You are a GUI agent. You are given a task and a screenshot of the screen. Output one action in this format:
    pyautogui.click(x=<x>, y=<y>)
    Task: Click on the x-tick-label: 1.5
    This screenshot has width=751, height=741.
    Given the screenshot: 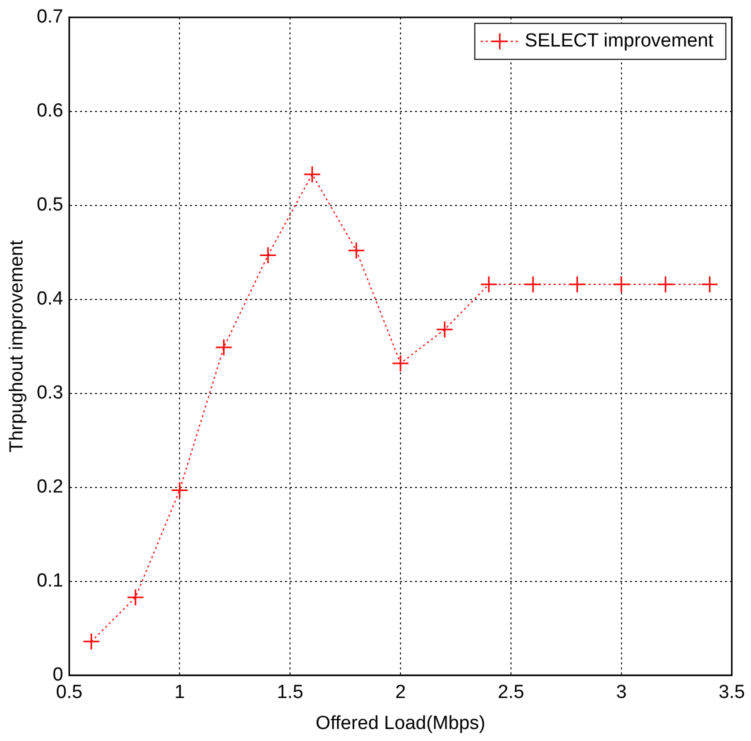 What is the action you would take?
    pyautogui.click(x=290, y=693)
    